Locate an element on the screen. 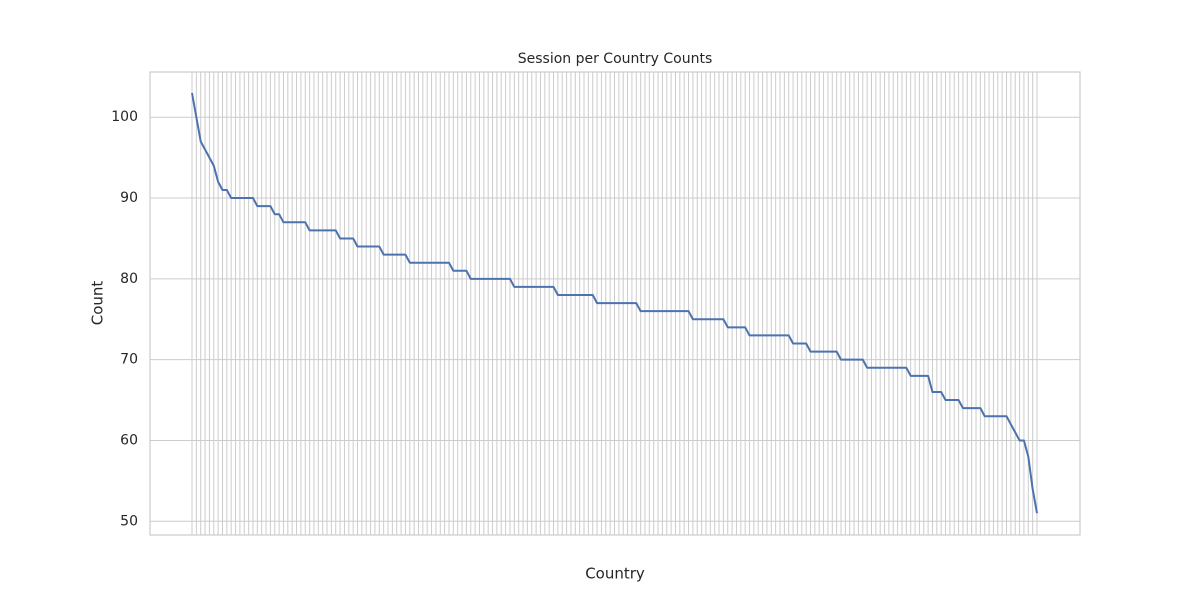 The width and height of the screenshot is (1200, 604). y-tick-label: 90 is located at coordinates (129, 198).